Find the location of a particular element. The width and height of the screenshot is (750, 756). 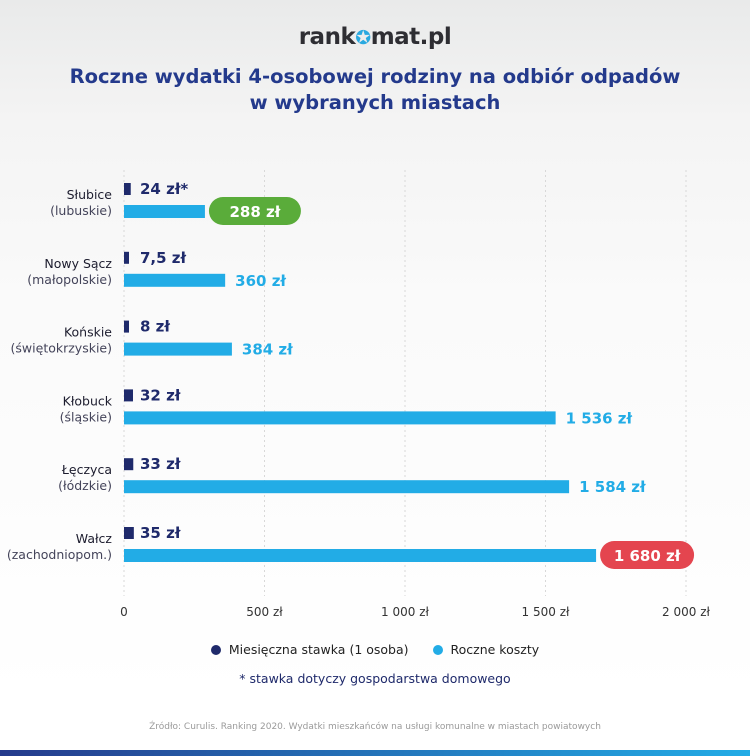

category-name: Końskie is located at coordinates (88, 332).